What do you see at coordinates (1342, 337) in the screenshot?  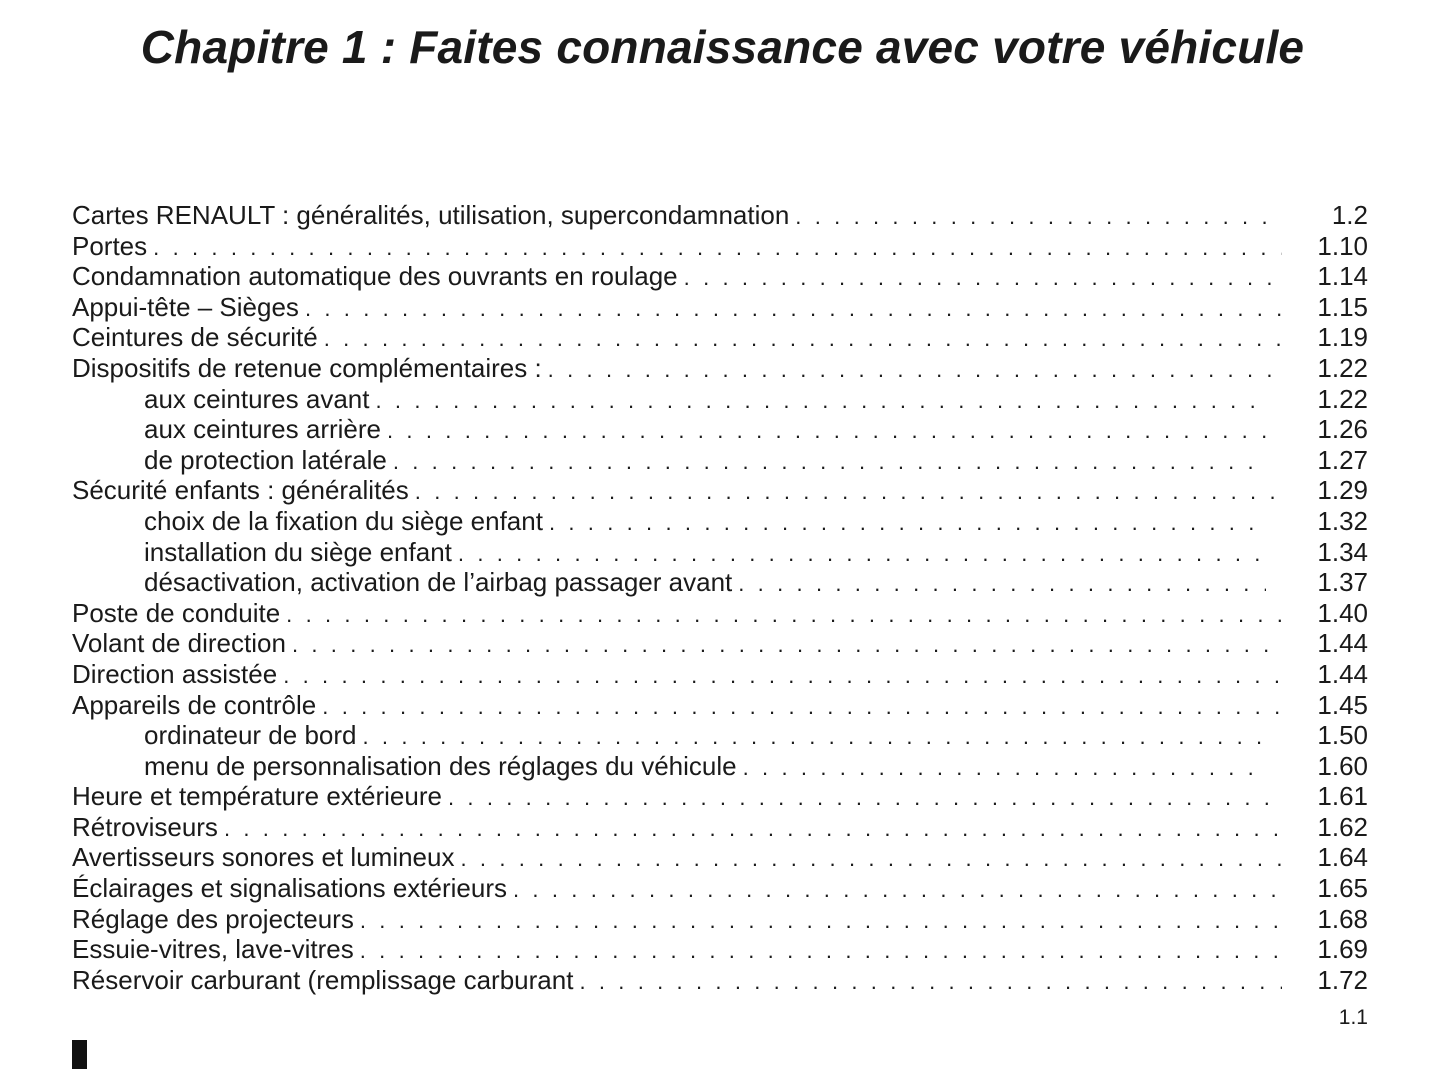 I see `toc-entry-page: 1.19` at bounding box center [1342, 337].